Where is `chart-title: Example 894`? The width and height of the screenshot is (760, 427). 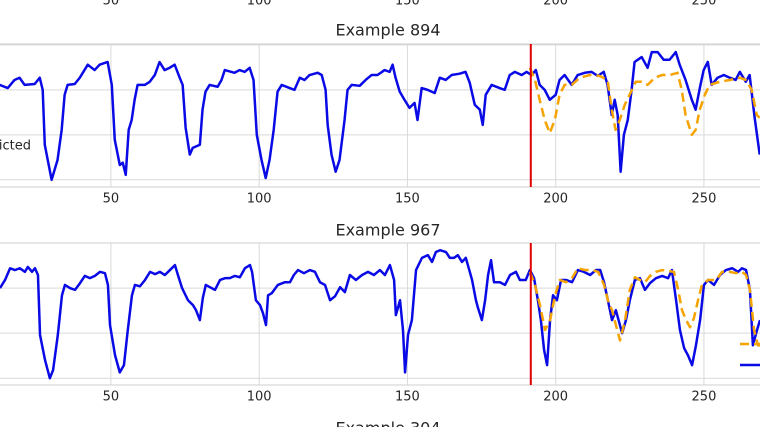 chart-title: Example 894 is located at coordinates (387, 30).